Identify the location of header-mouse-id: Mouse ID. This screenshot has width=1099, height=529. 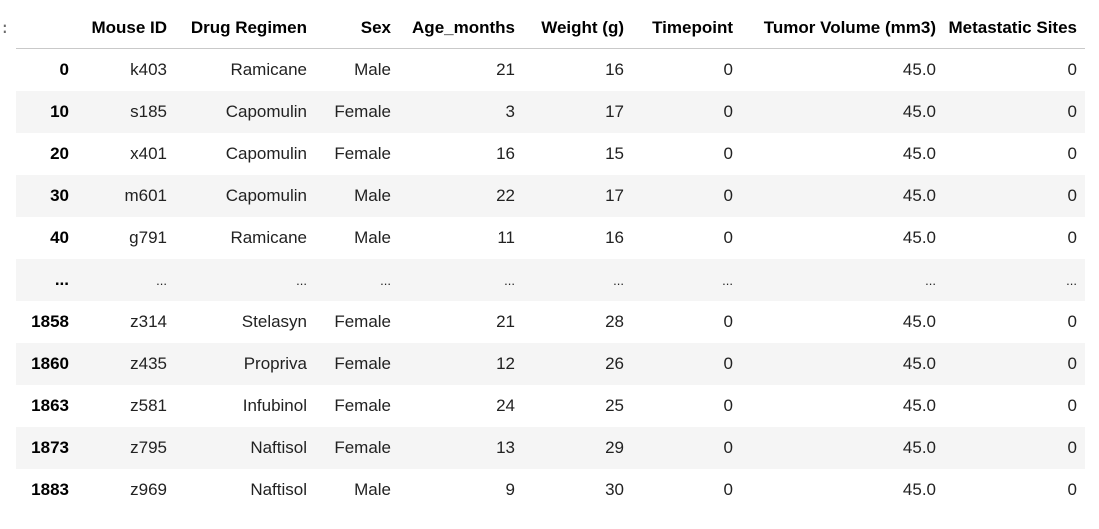
(126, 28).